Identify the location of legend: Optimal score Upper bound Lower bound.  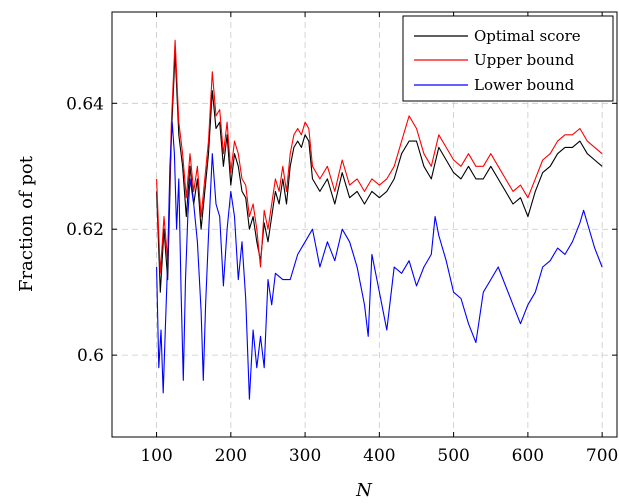
(508, 58).